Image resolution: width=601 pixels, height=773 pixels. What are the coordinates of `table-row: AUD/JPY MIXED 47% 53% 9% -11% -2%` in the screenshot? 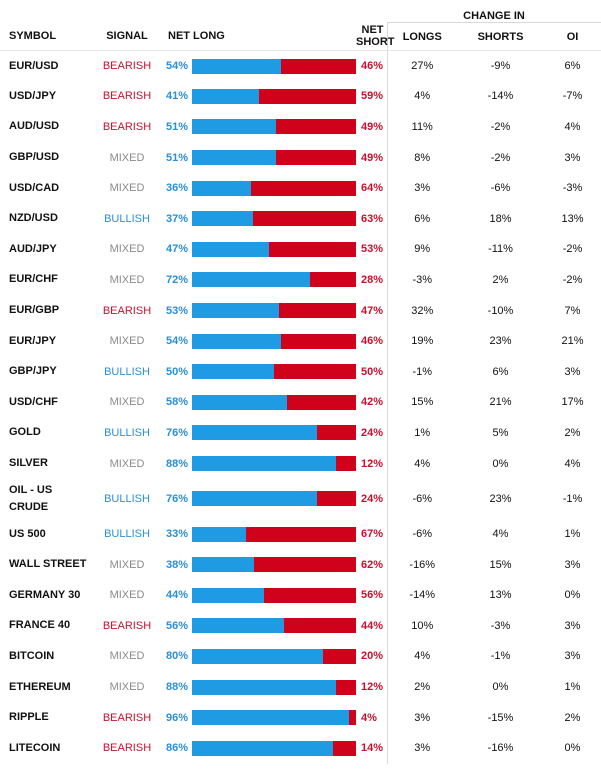 It's located at (300, 249).